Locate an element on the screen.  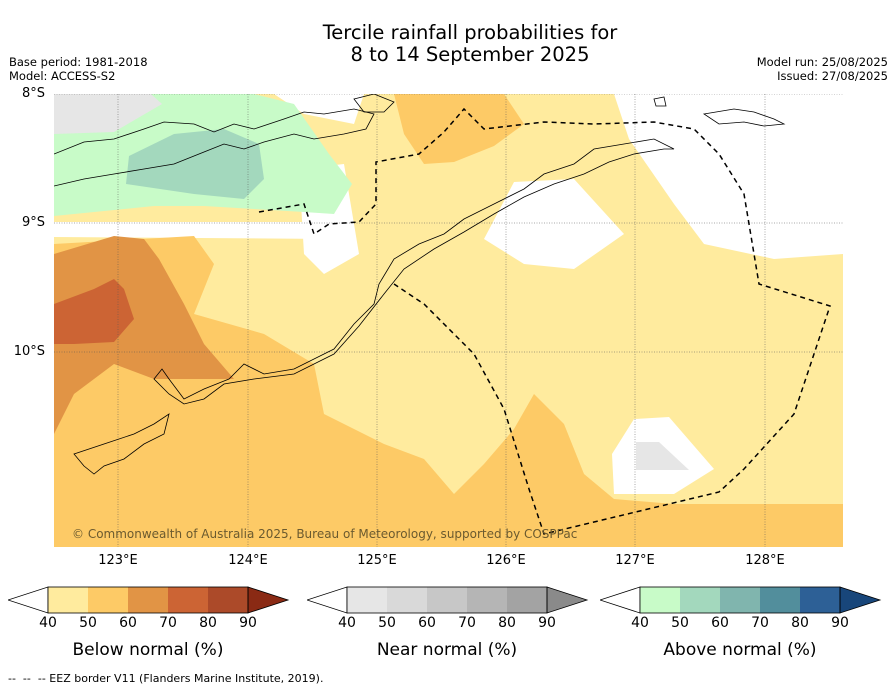
cb3-title: Above normal (%) is located at coordinates (740, 650).